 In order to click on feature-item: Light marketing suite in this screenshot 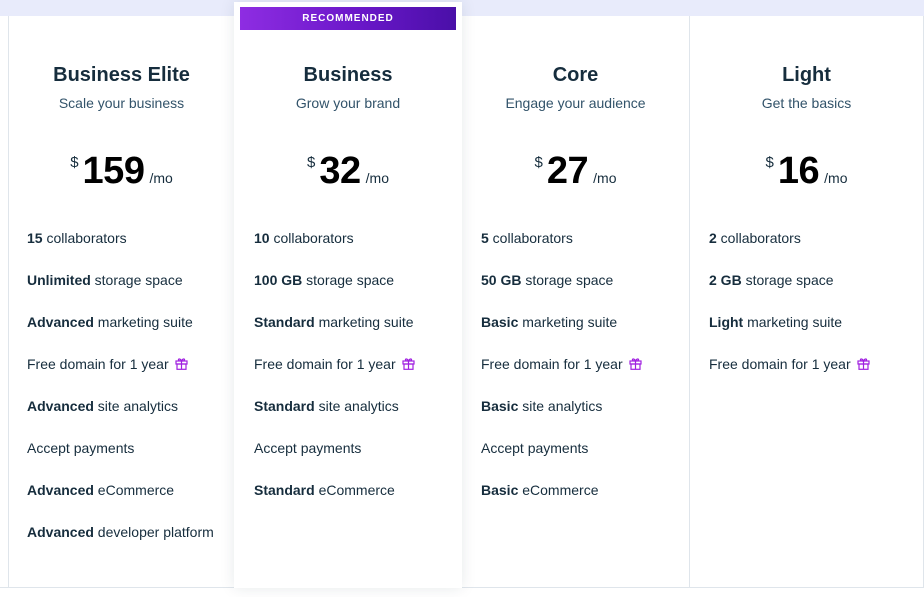, I will do `click(810, 334)`.